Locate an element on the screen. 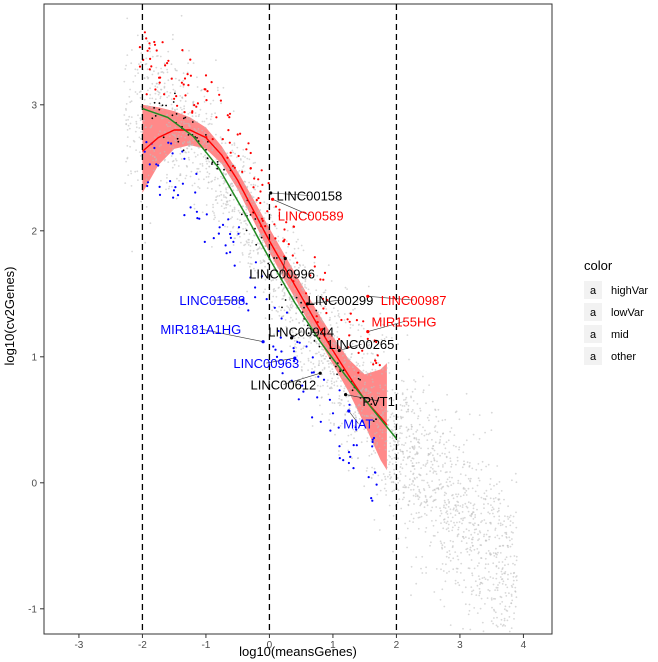 The width and height of the screenshot is (658, 662). legend-glyph-mid: a is located at coordinates (593, 335).